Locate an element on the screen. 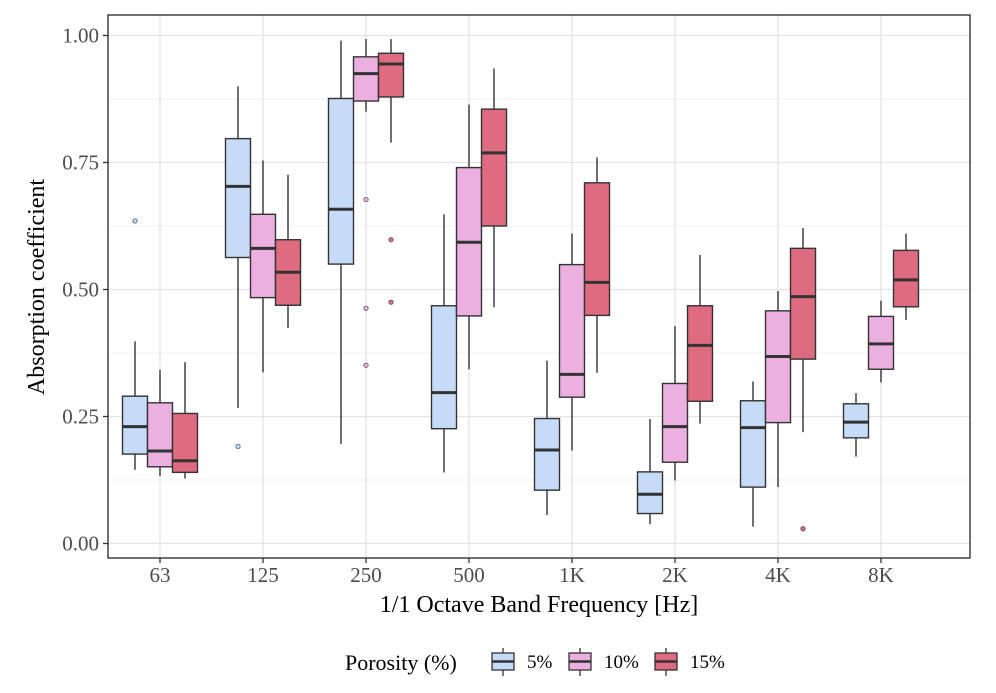  x-tick-label: 1K is located at coordinates (572, 575).